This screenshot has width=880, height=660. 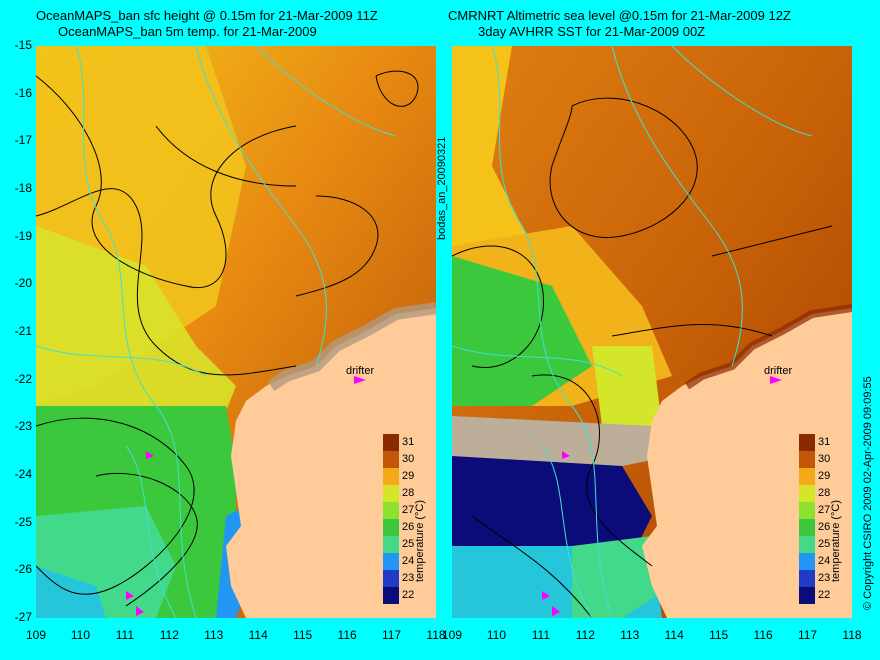 I want to click on left-colorbar-tick: 23, so click(x=408, y=578).